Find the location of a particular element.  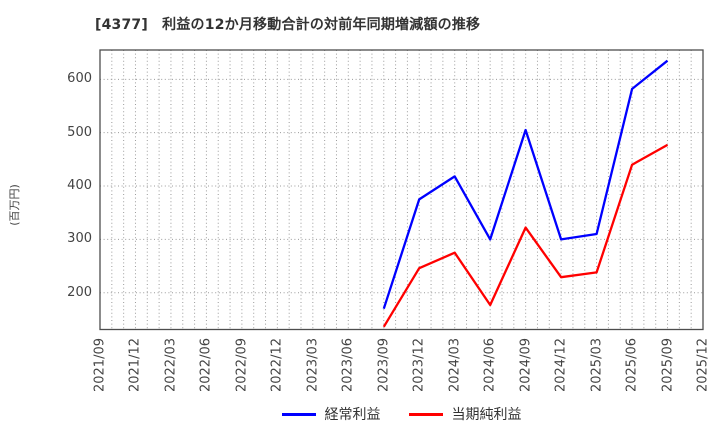

ordinary-profit-label: 経常利益 is located at coordinates (352, 415).